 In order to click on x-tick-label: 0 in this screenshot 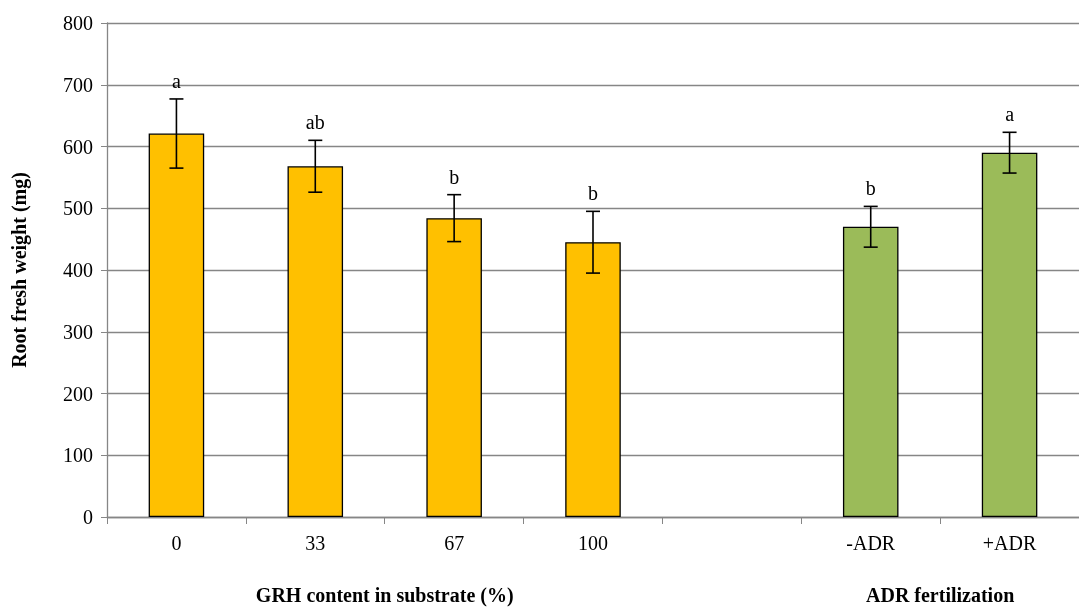, I will do `click(176, 543)`.